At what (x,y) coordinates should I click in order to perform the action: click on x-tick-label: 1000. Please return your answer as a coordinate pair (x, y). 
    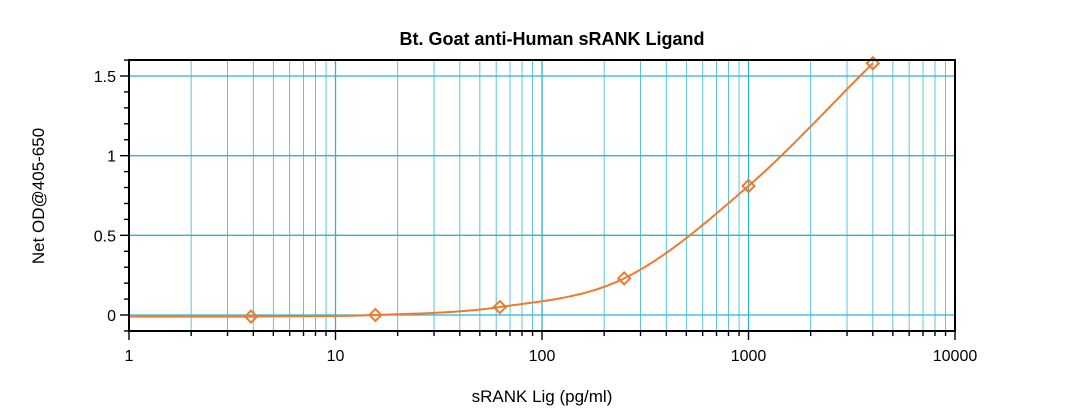
    Looking at the image, I should click on (749, 356).